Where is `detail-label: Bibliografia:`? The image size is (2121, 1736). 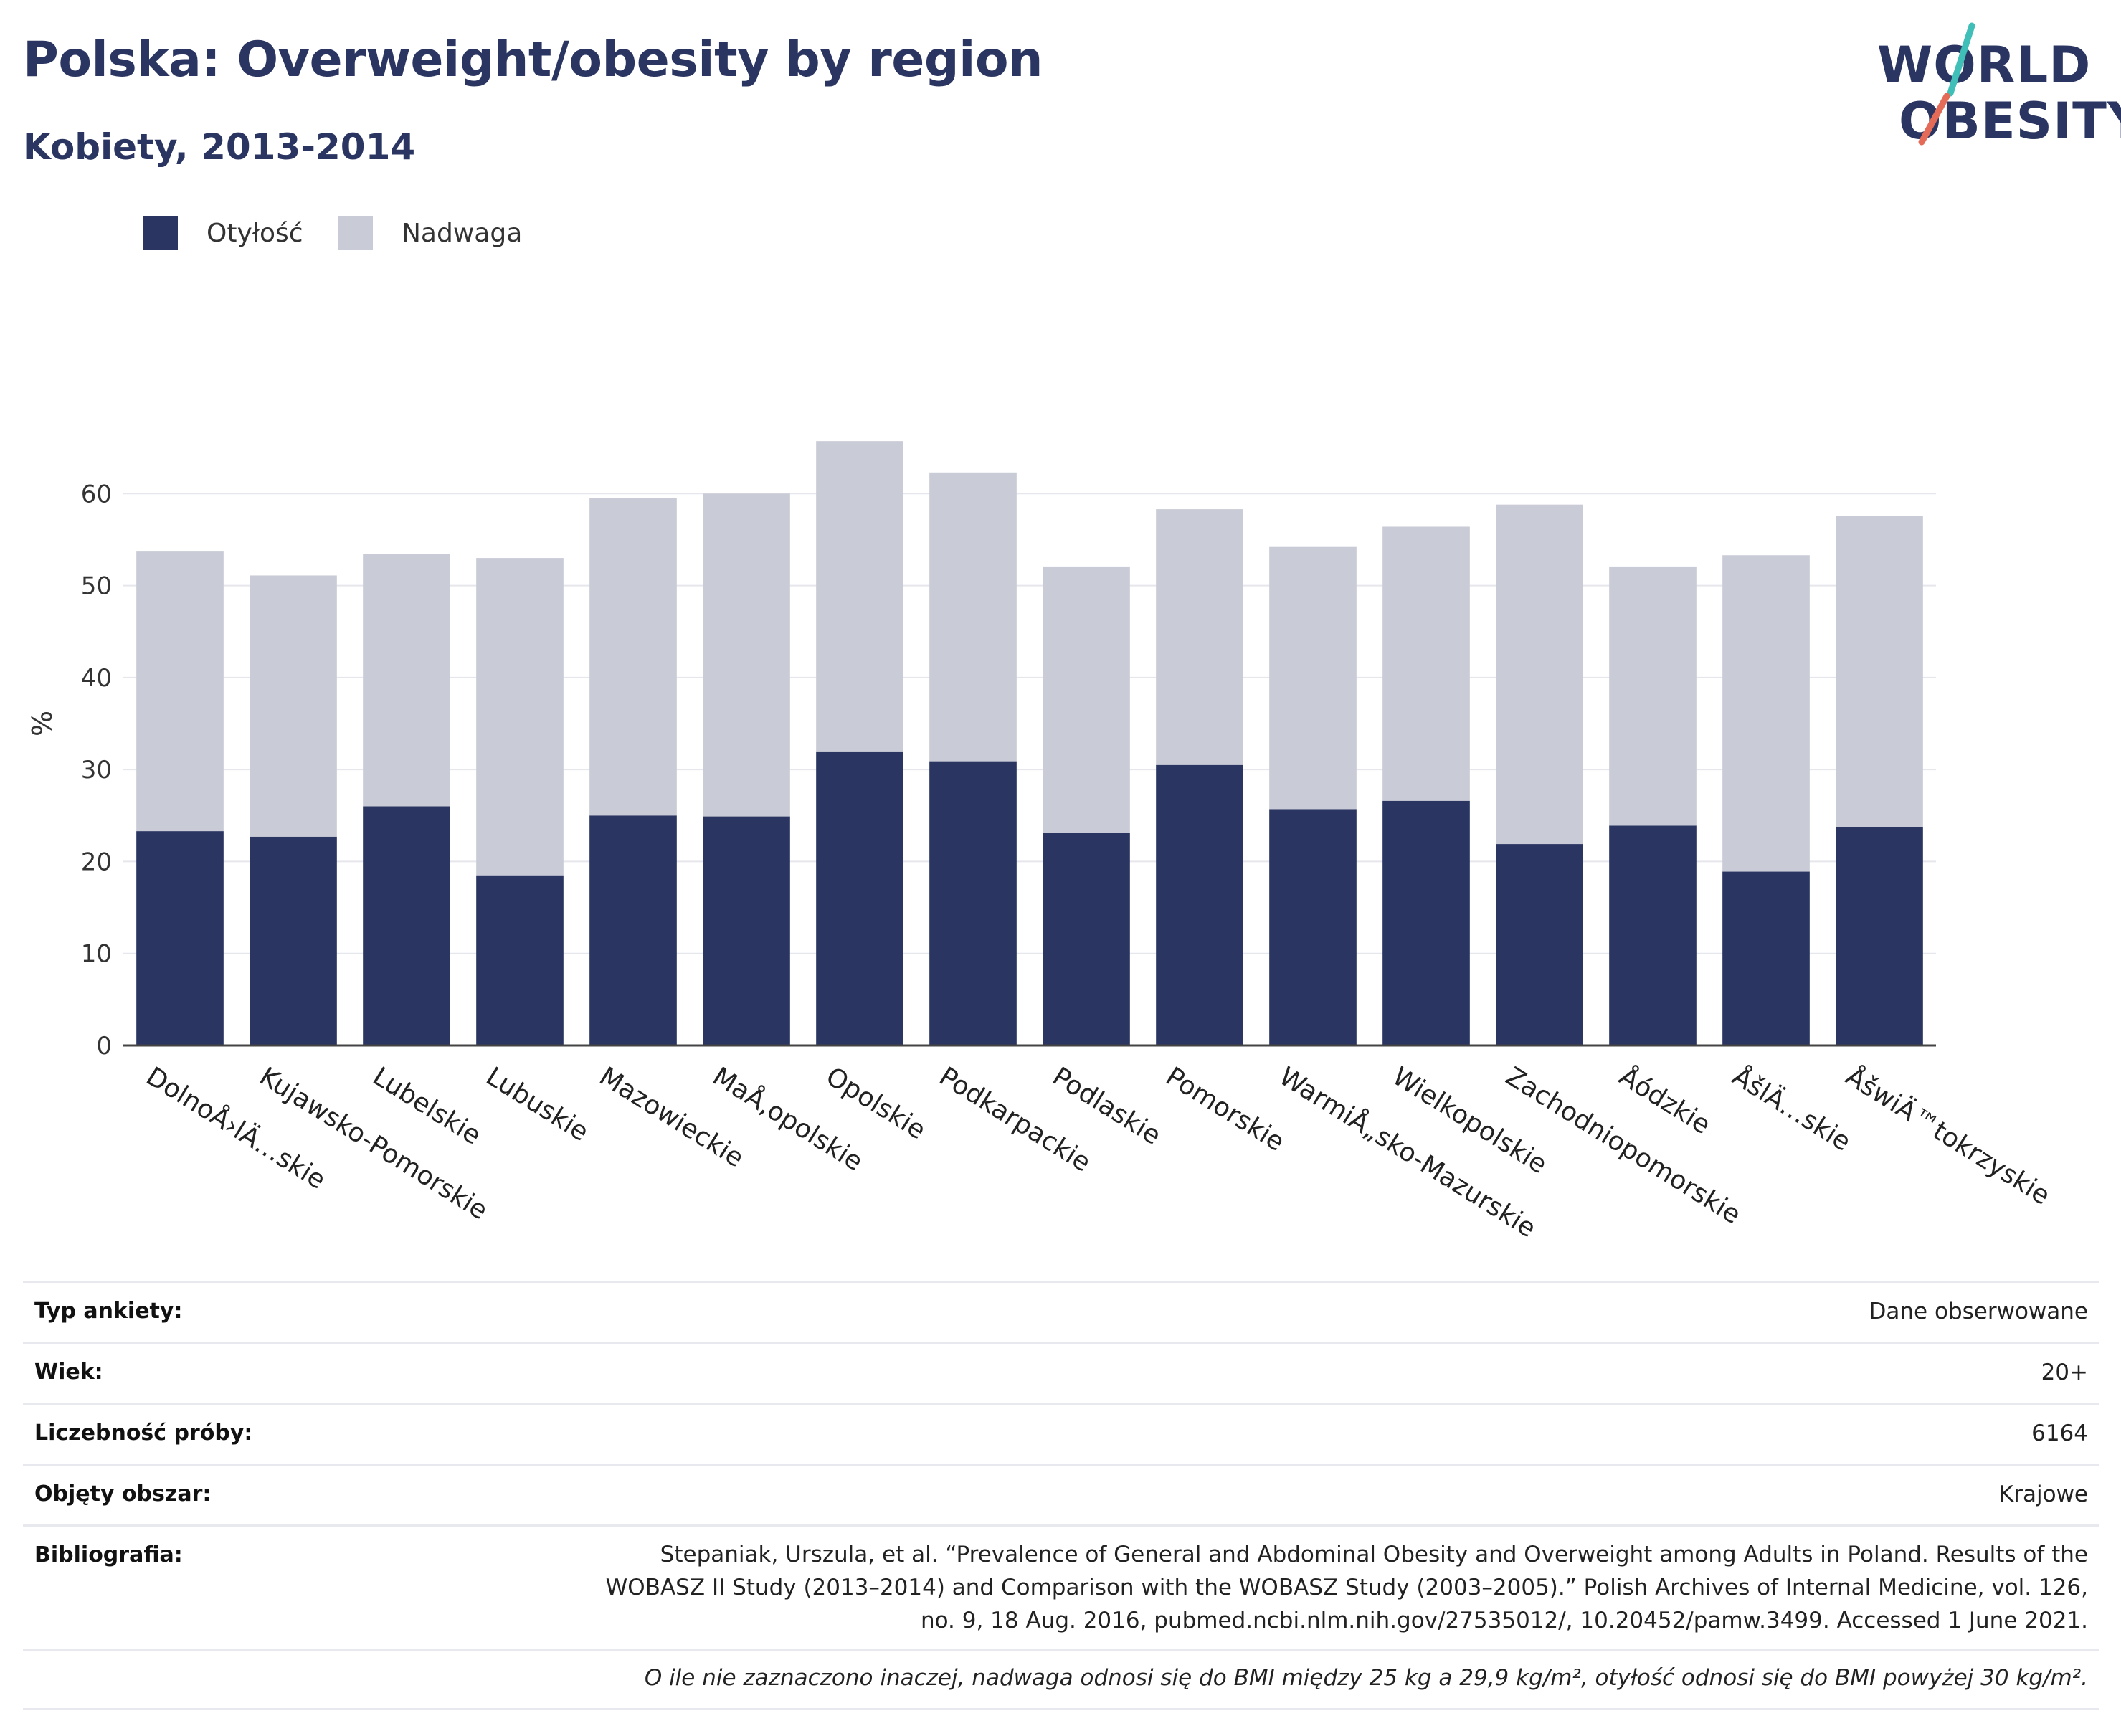
detail-label: Bibliografia: is located at coordinates (108, 1554).